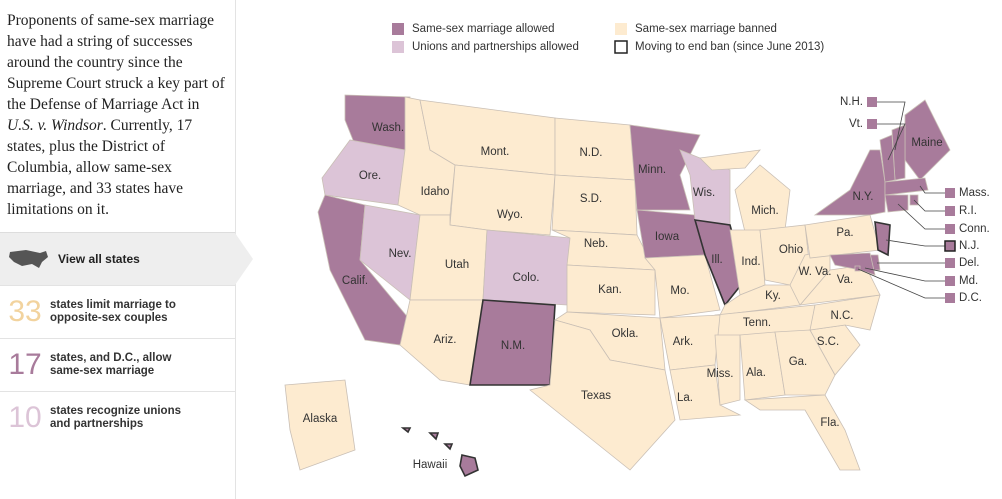 The width and height of the screenshot is (1002, 499). I want to click on state-label: Mo., so click(679, 291).